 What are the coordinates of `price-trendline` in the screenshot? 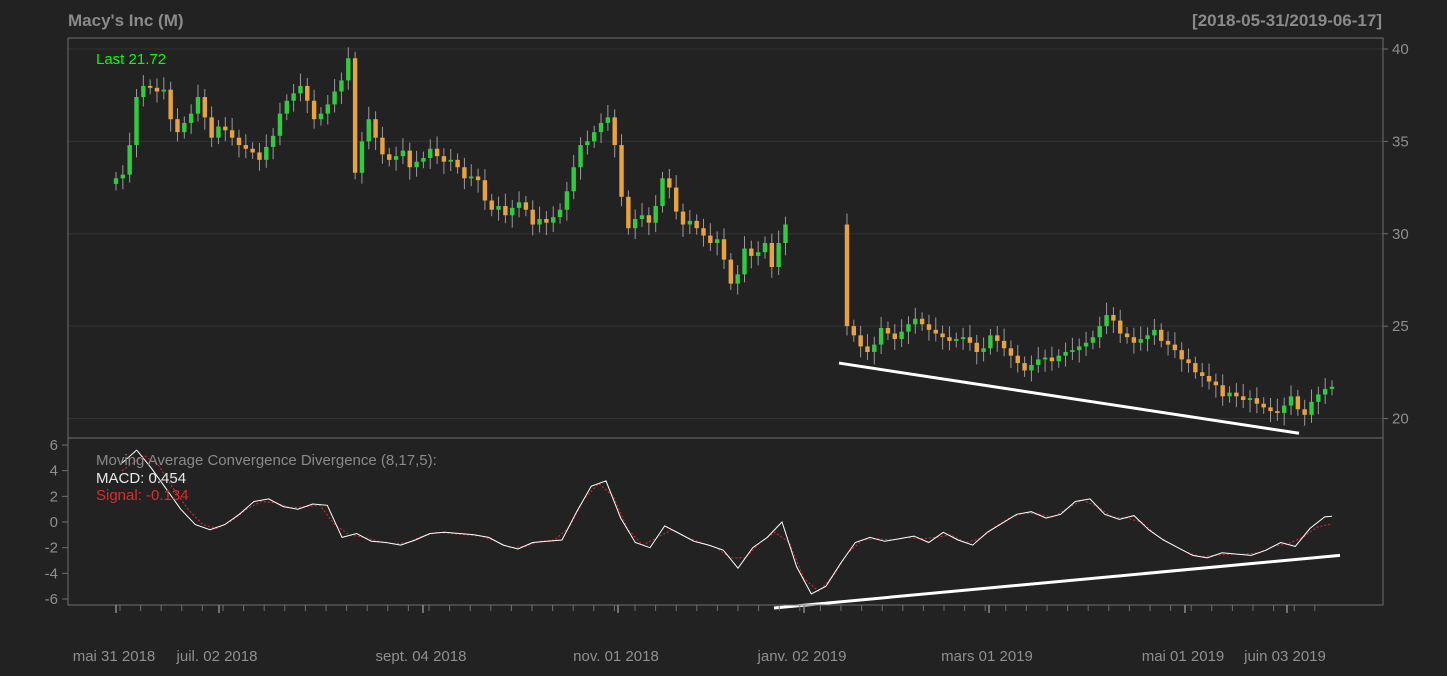 It's located at (1069, 398).